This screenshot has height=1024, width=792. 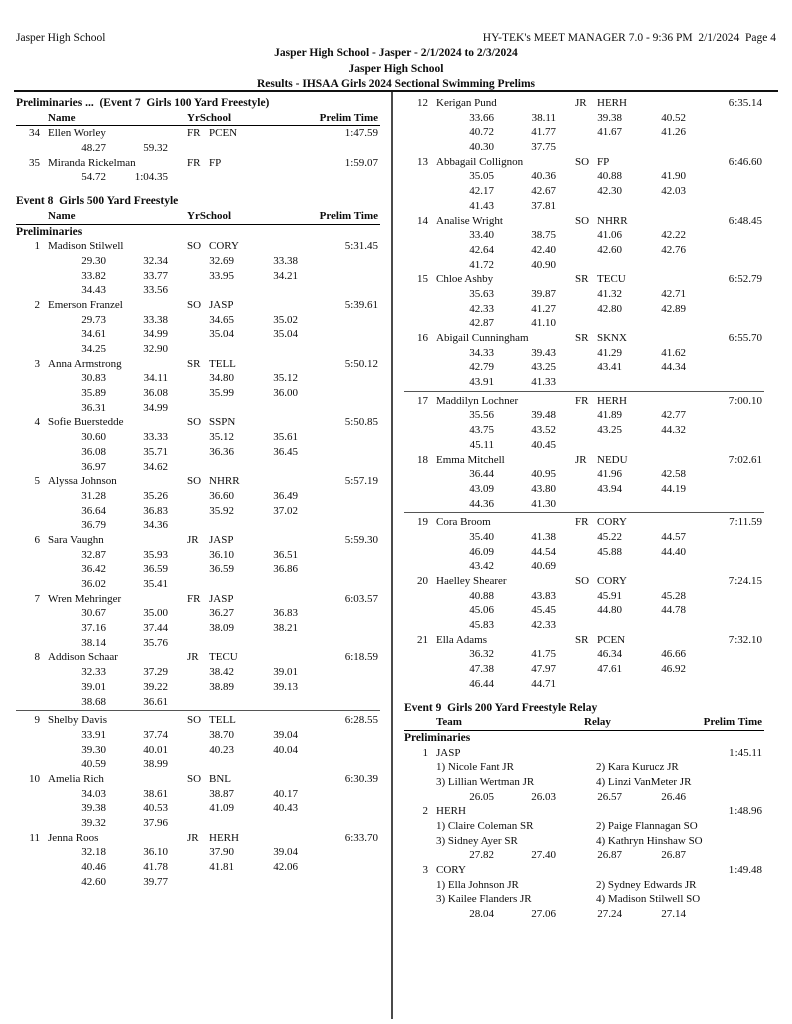 I want to click on entry-name: Miranda Rickelman, so click(x=92, y=162).